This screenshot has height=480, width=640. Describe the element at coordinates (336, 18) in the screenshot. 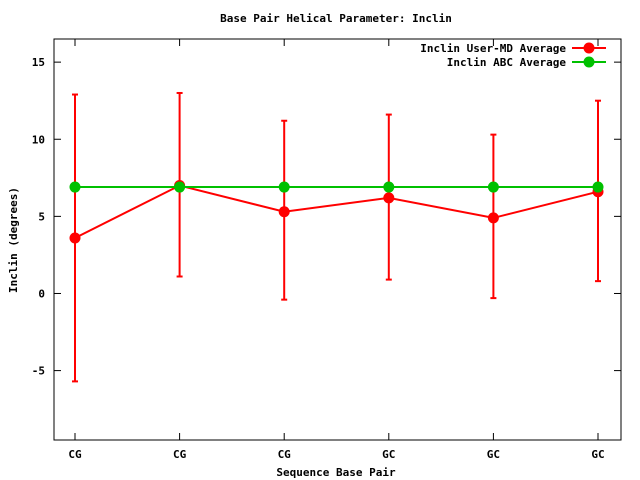

I see `chart-title: Base Pair Helical Parameter: Inclin` at that location.